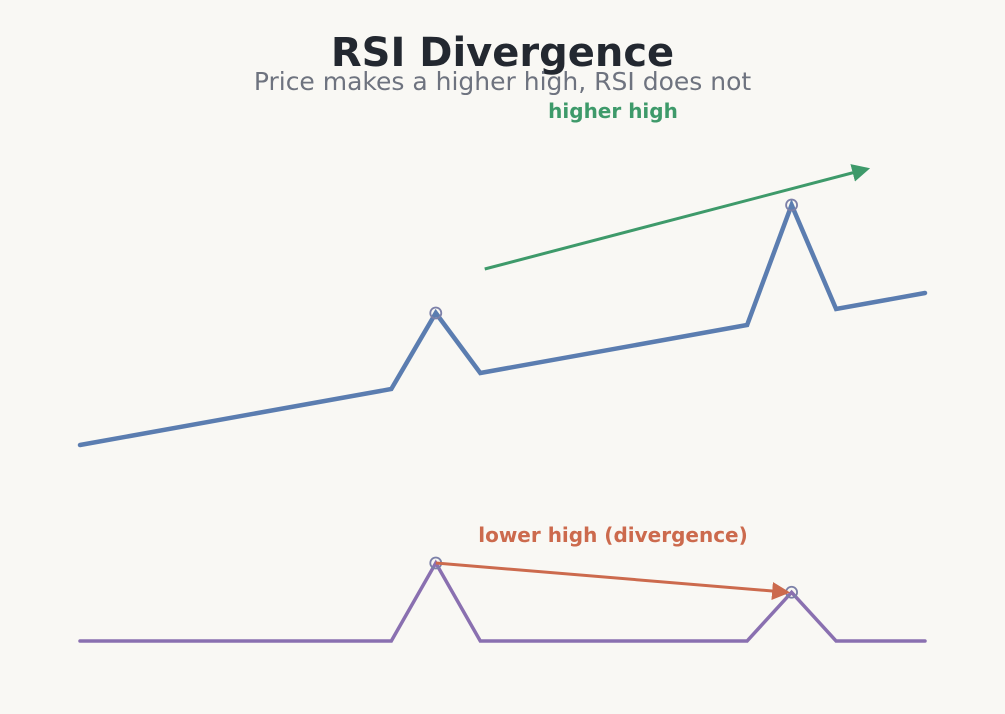 This screenshot has width=1005, height=714. What do you see at coordinates (502, 53) in the screenshot?
I see `chart-title: RSI Divergence` at bounding box center [502, 53].